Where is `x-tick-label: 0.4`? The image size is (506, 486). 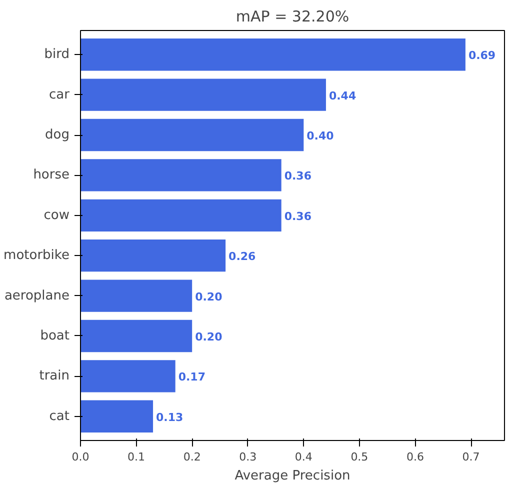 x-tick-label: 0.4 is located at coordinates (303, 457).